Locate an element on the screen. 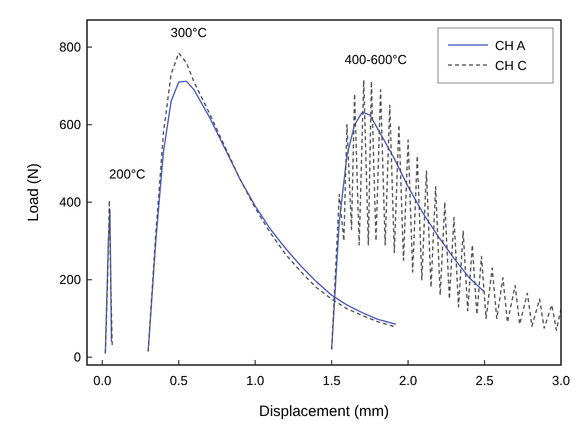 Image resolution: width=583 pixels, height=430 pixels. x-tick-label: 2.0 is located at coordinates (408, 380).